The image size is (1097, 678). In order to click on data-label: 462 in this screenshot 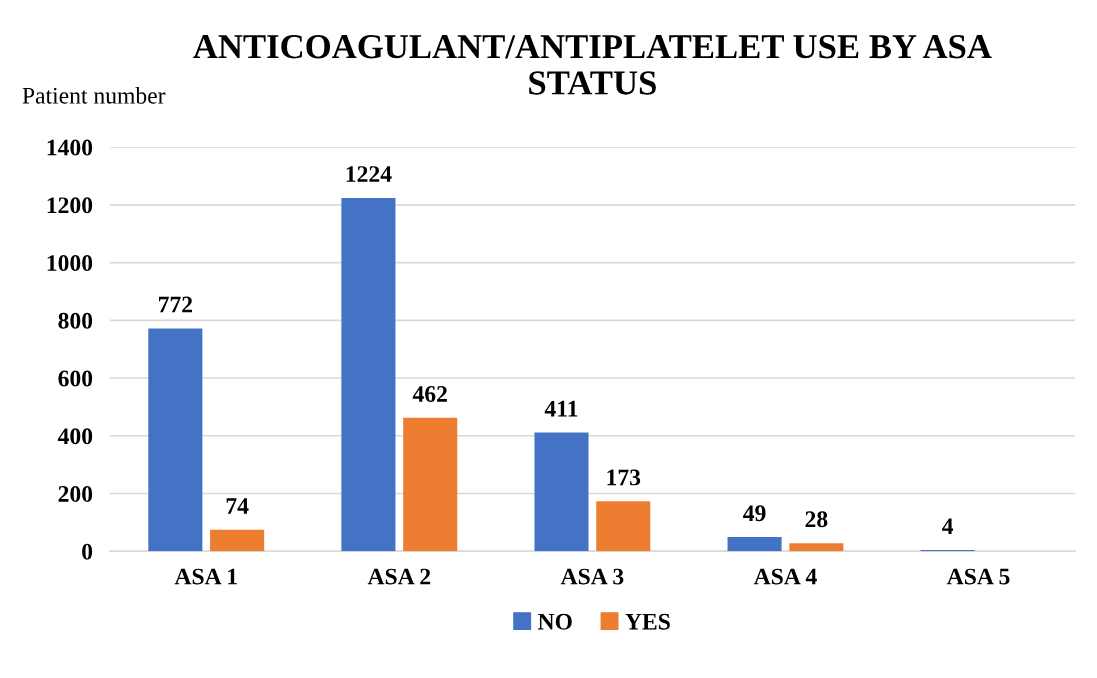, I will do `click(429, 394)`.